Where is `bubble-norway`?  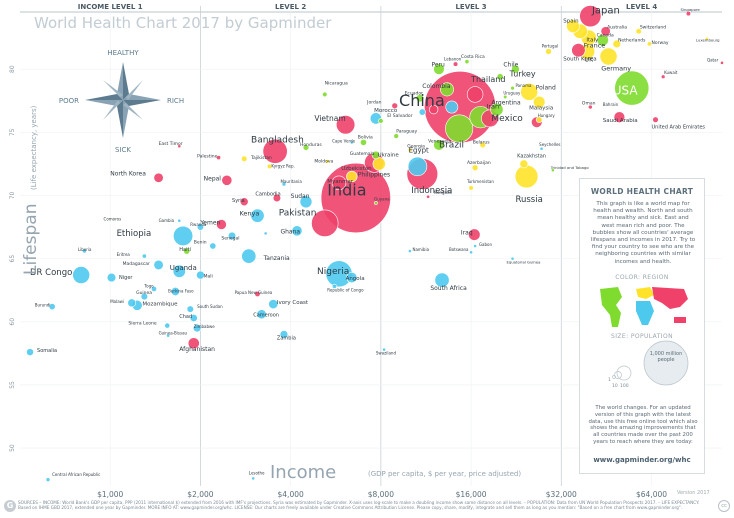
bubble-norway is located at coordinates (649, 44).